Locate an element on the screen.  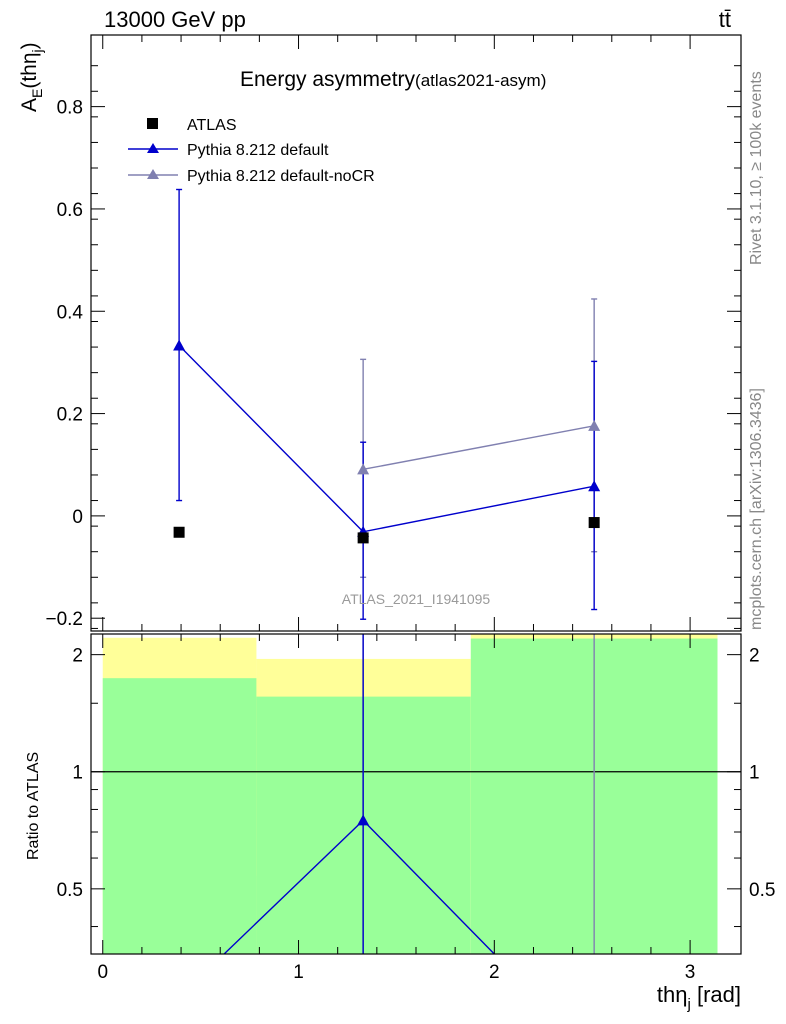
legend-marker-pythia-nocr is located at coordinates (153, 174).